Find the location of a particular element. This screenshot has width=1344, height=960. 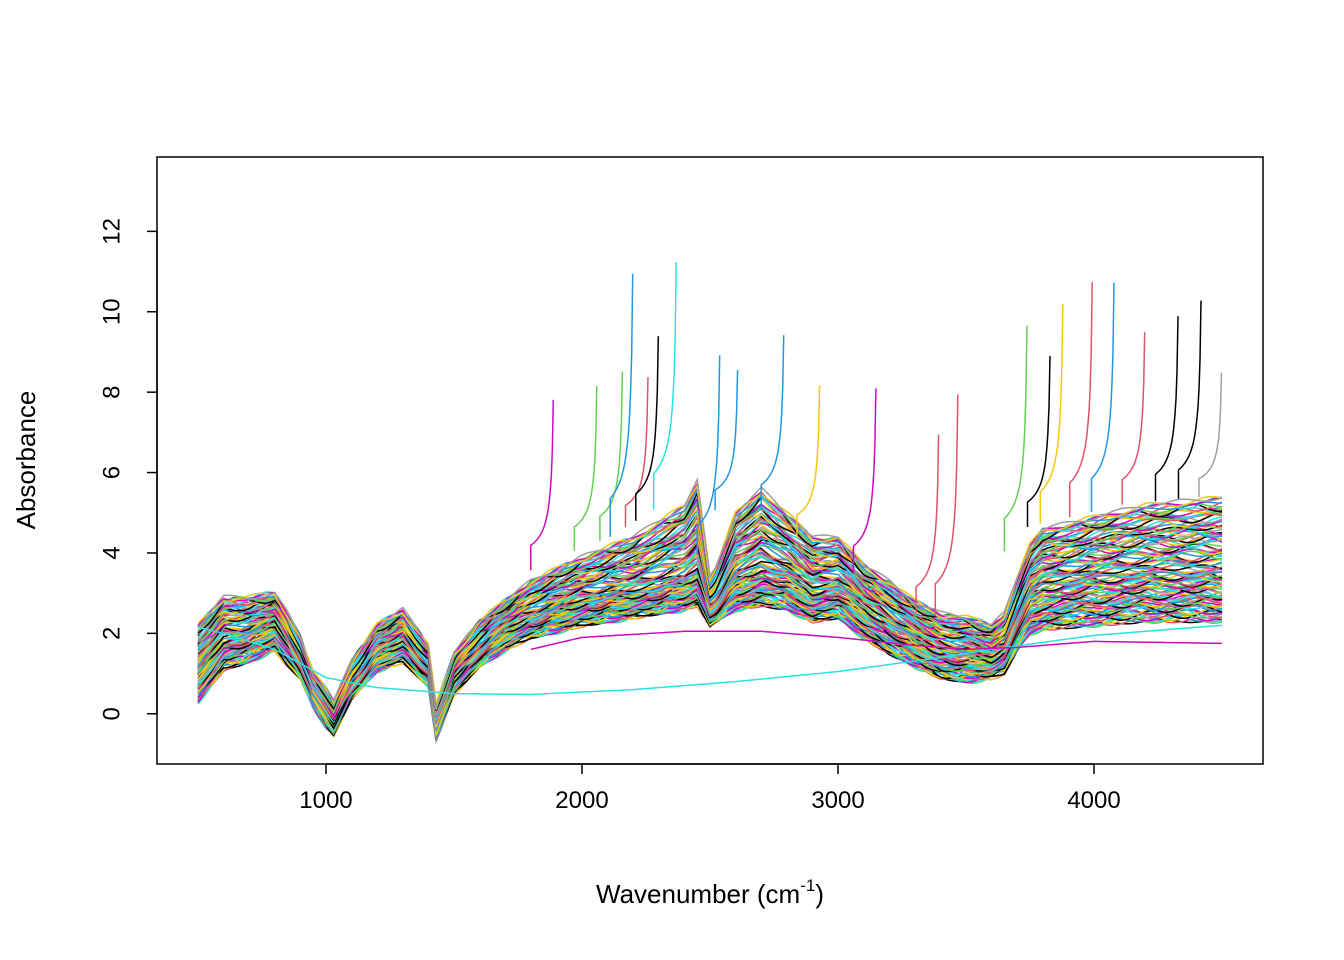

y-tick-label: 10 is located at coordinates (111, 311).